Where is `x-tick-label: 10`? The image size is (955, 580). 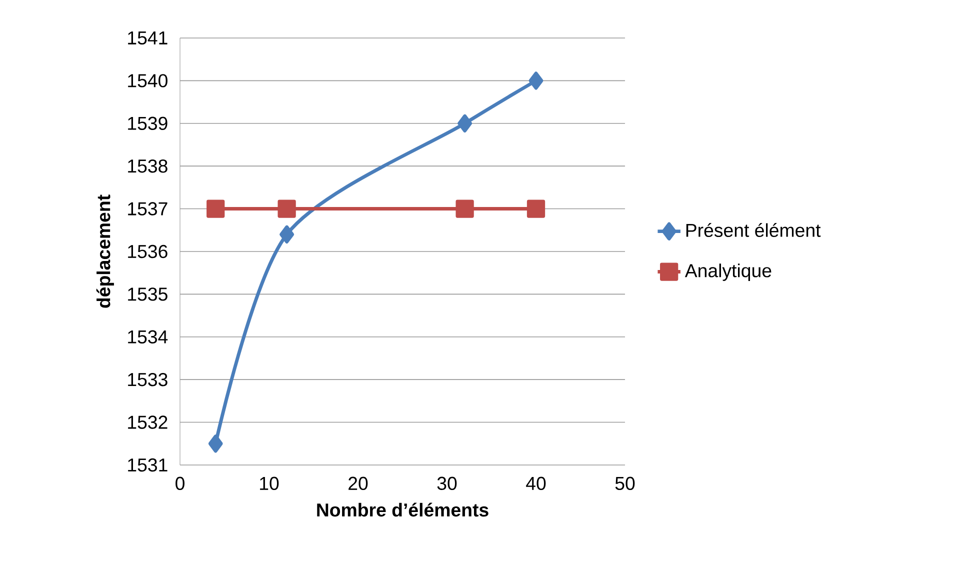 x-tick-label: 10 is located at coordinates (269, 483).